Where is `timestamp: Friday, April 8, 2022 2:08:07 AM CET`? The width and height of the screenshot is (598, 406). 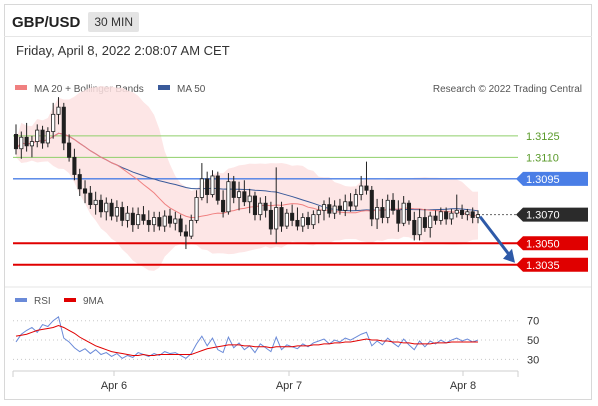
timestamp: Friday, April 8, 2022 2:08:07 AM CET is located at coordinates (123, 50).